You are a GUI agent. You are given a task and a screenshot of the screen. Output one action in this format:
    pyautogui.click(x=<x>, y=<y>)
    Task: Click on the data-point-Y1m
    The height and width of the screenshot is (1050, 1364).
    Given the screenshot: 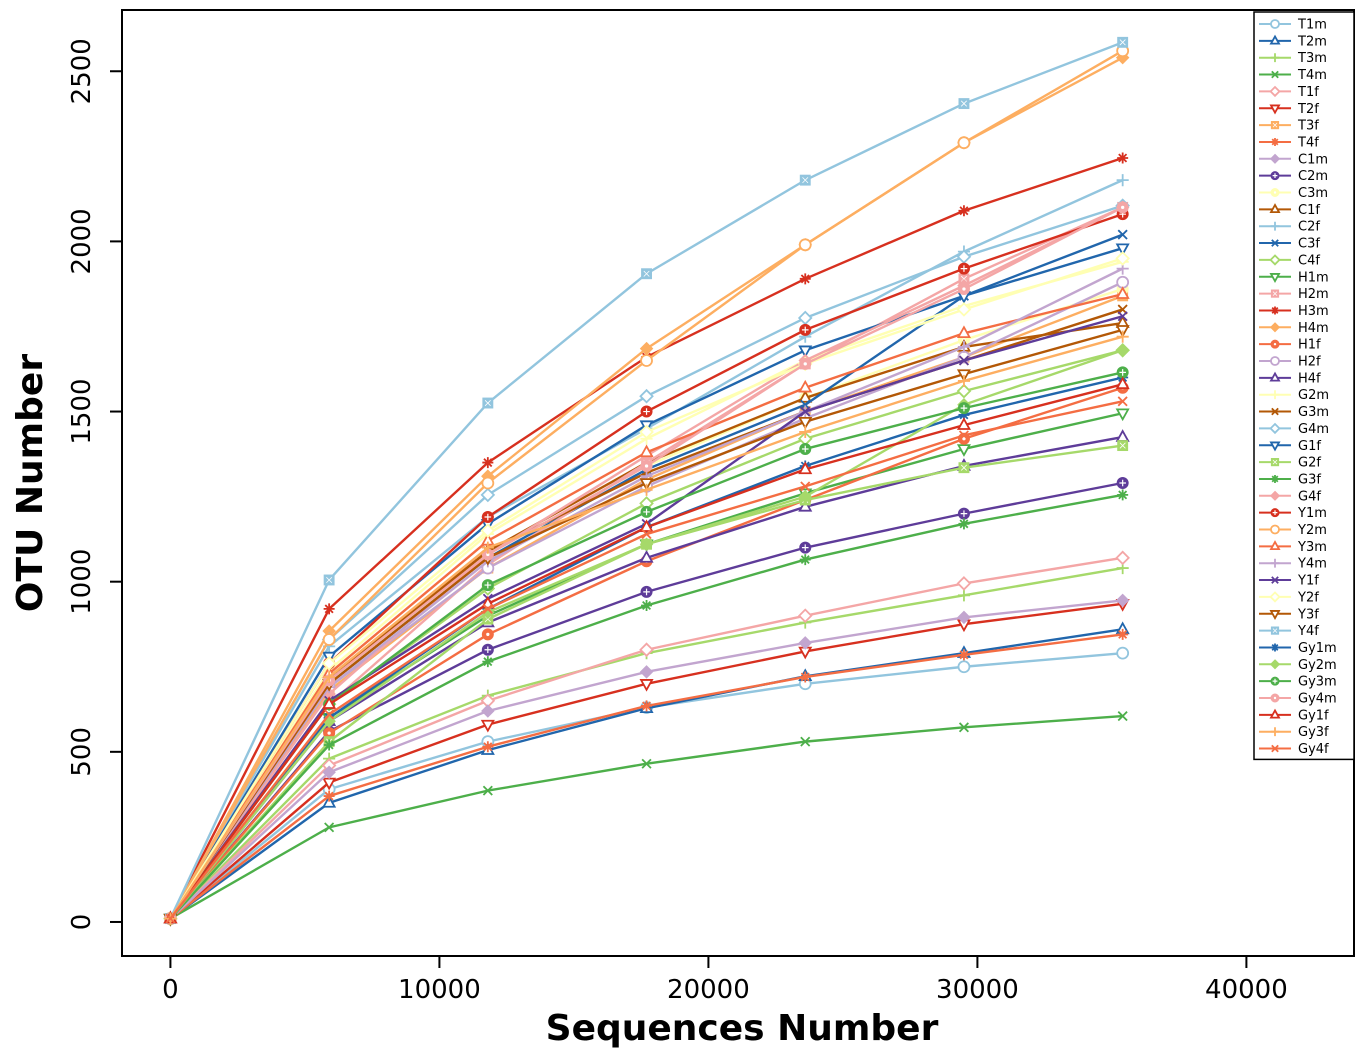 What is the action you would take?
    pyautogui.click(x=963, y=268)
    